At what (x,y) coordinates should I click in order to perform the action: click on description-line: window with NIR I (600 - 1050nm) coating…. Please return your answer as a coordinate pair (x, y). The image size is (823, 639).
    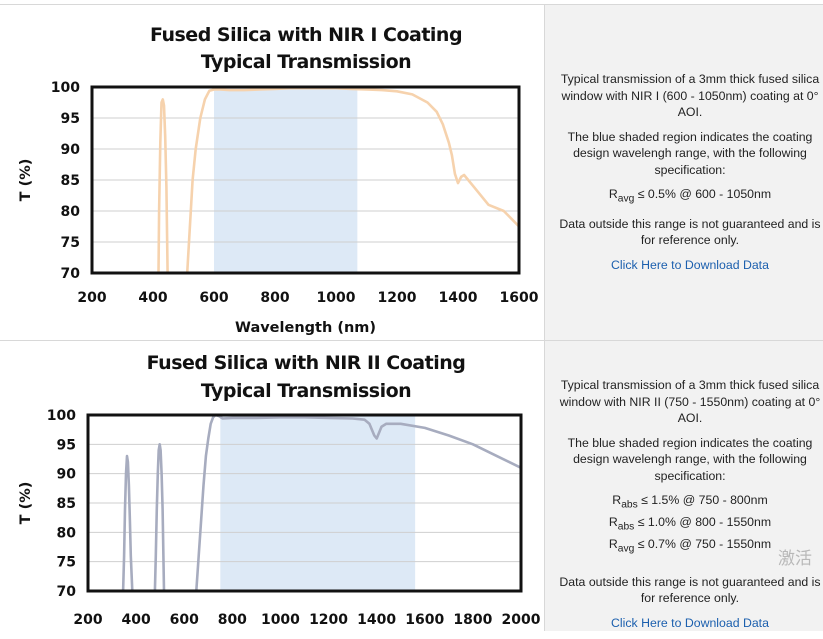
    Looking at the image, I should click on (690, 95).